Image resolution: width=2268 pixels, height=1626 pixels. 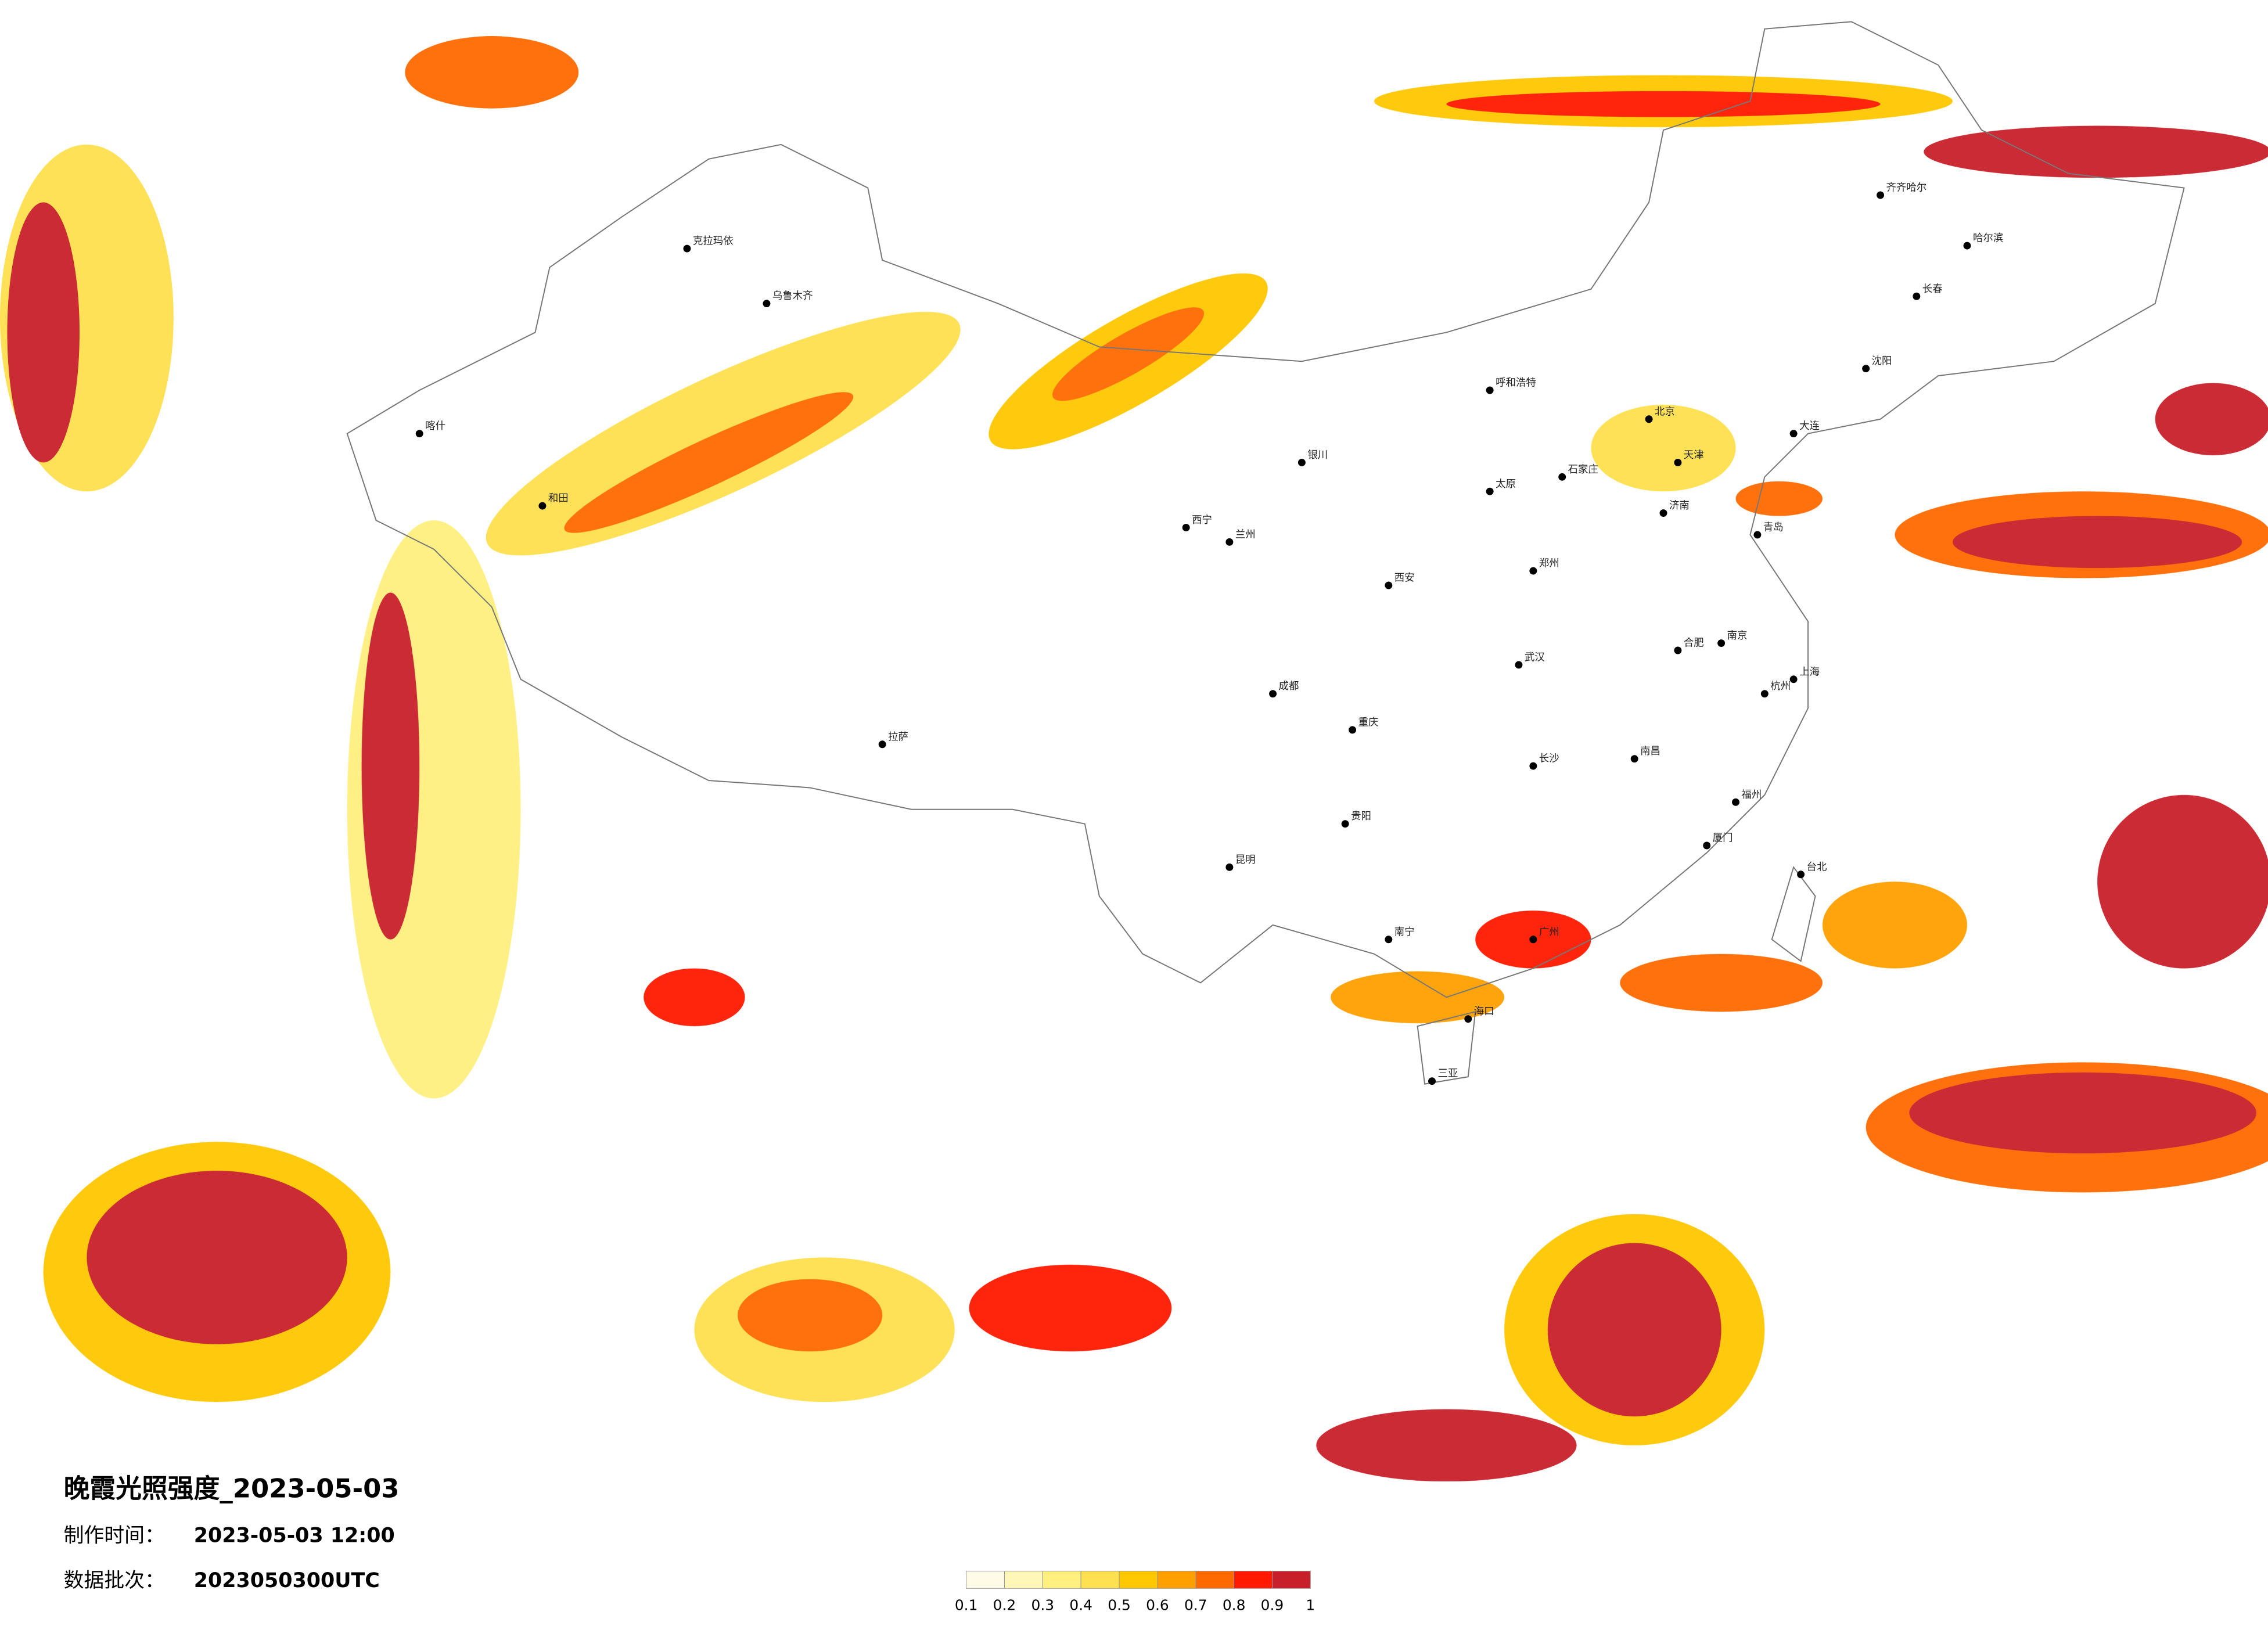 I want to click on city-label: 合肥, so click(x=1694, y=643).